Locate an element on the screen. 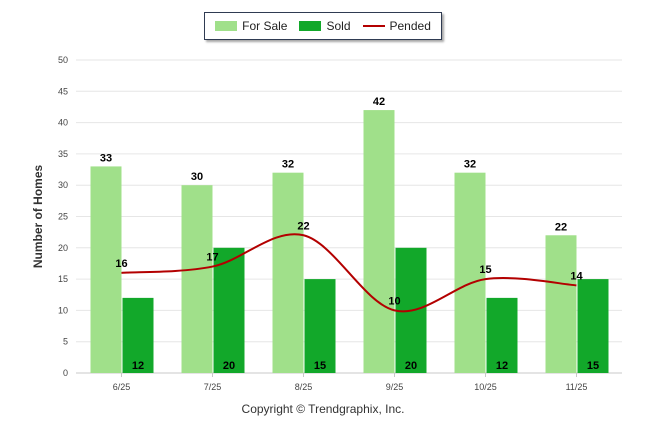  data-label-pended: 22 is located at coordinates (303, 226).